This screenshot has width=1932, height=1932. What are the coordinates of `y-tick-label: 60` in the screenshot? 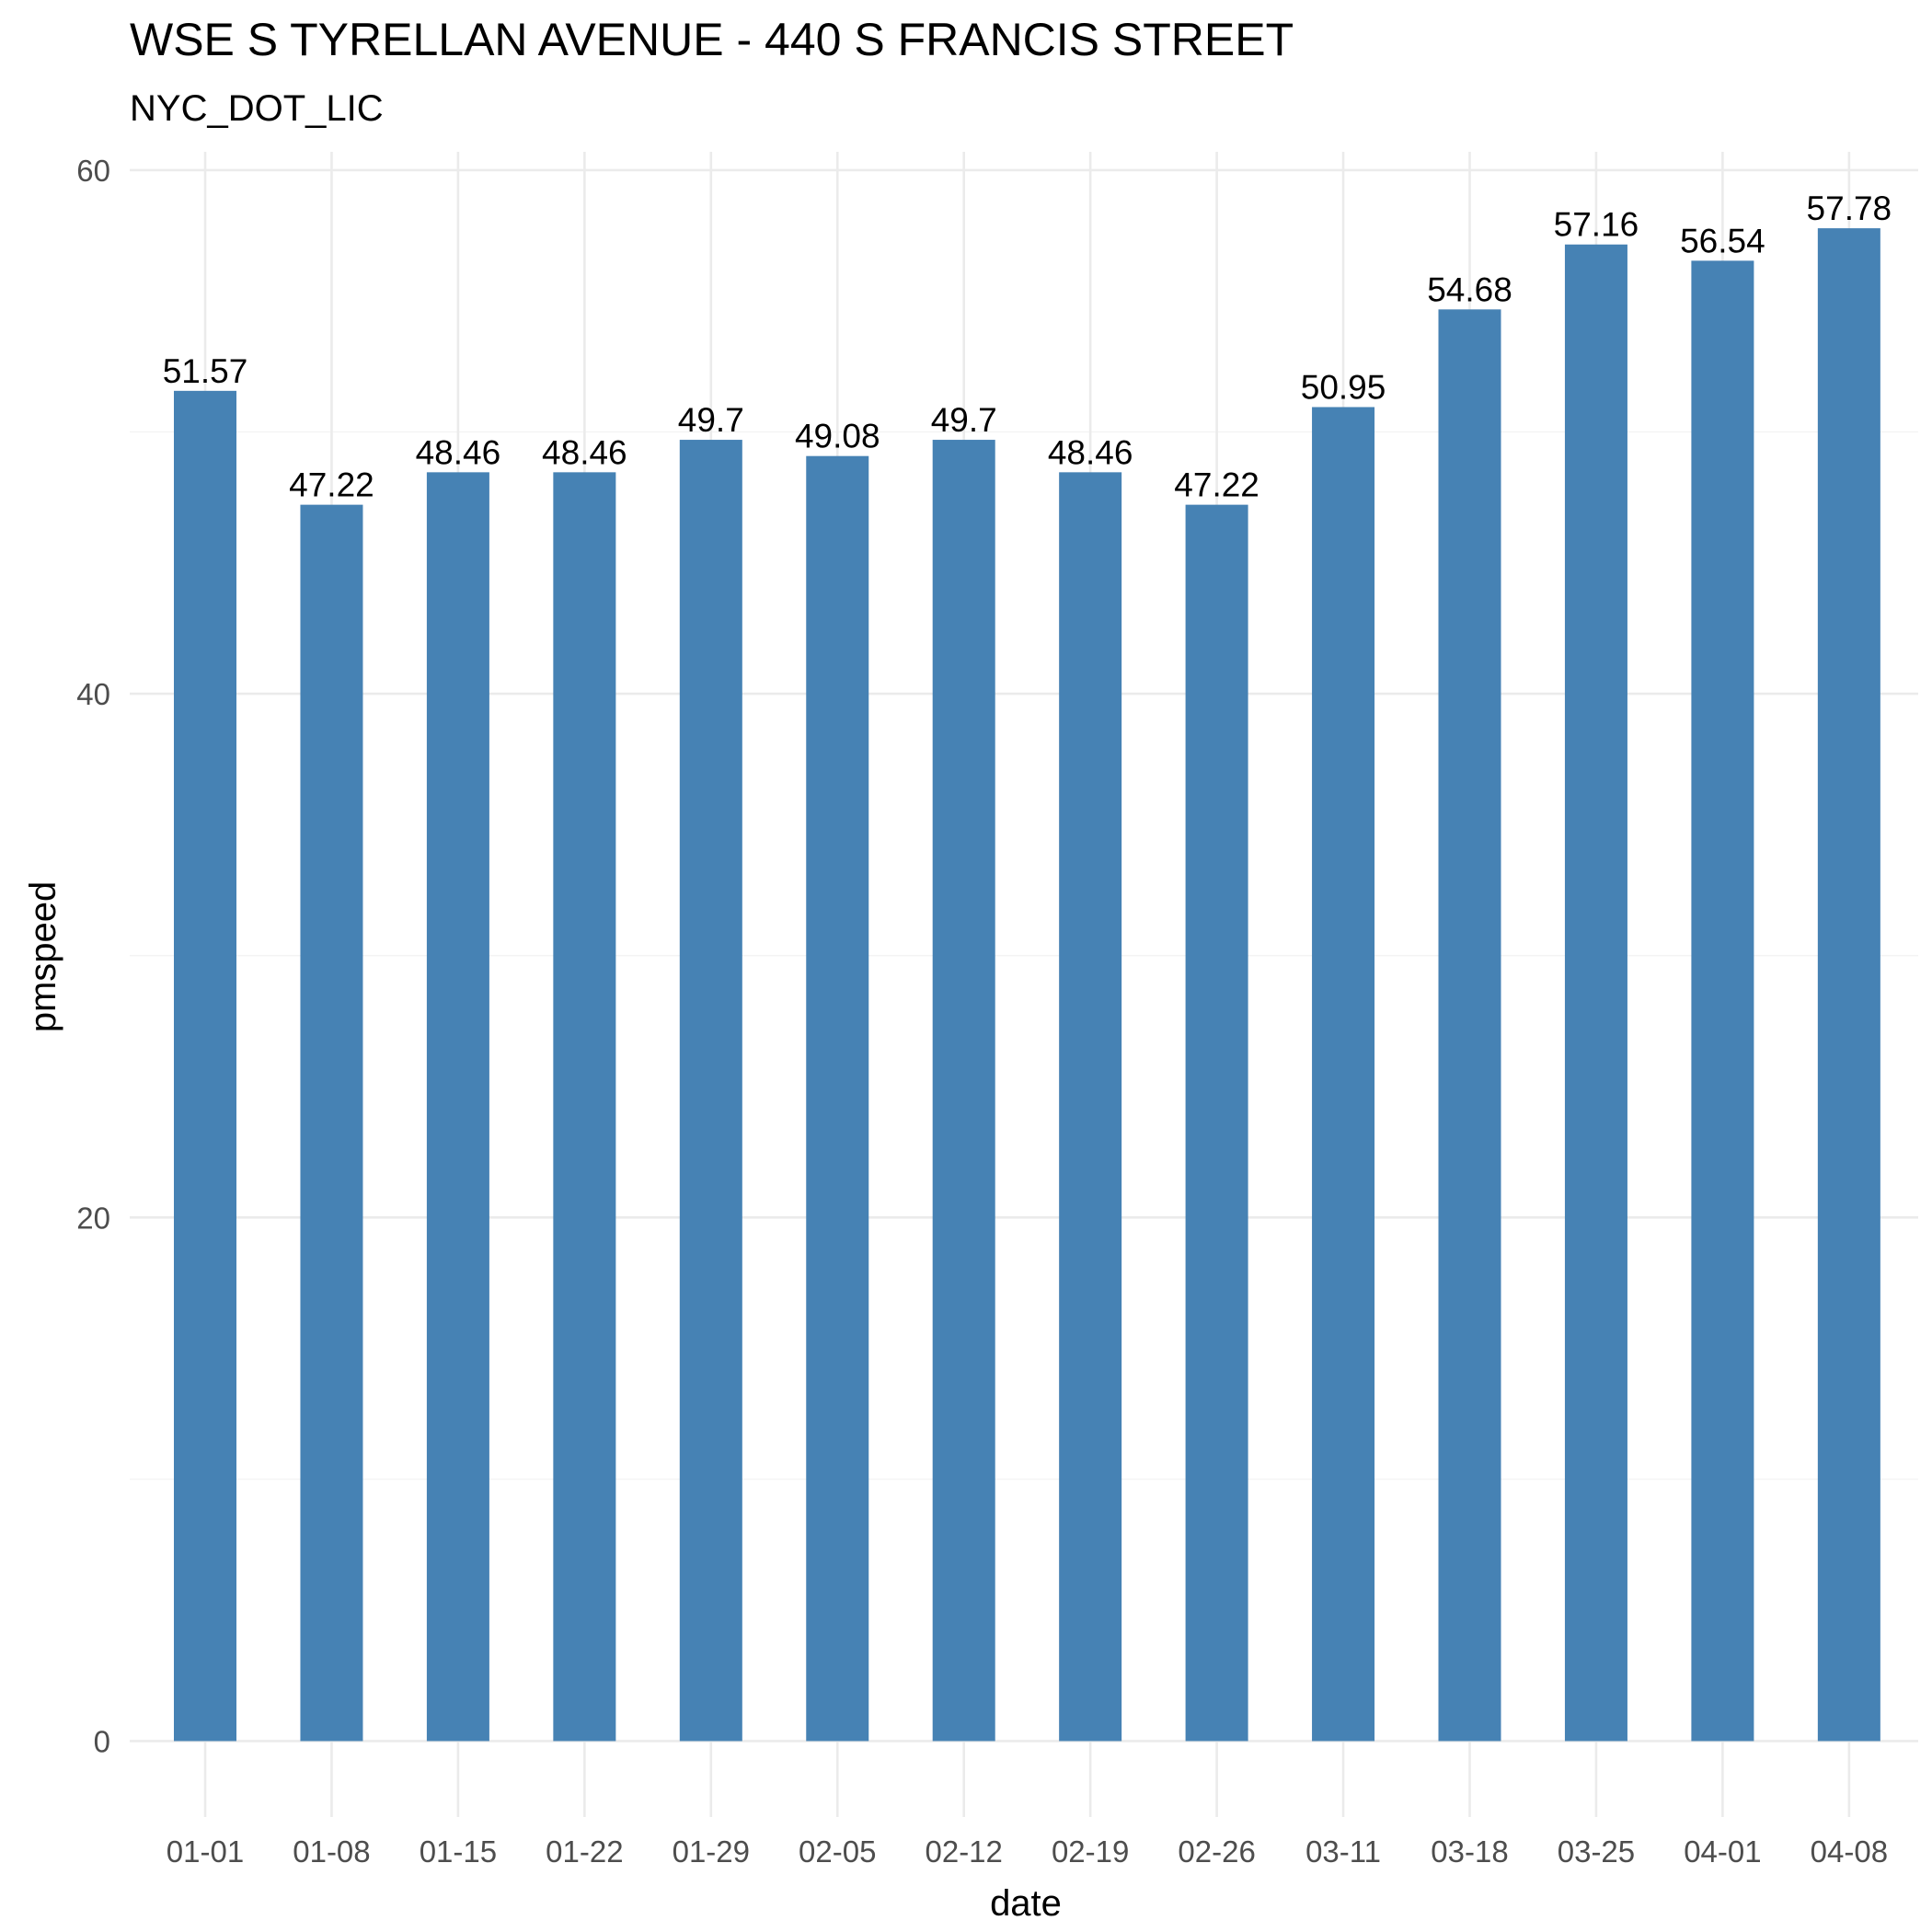 It's located at (93, 171).